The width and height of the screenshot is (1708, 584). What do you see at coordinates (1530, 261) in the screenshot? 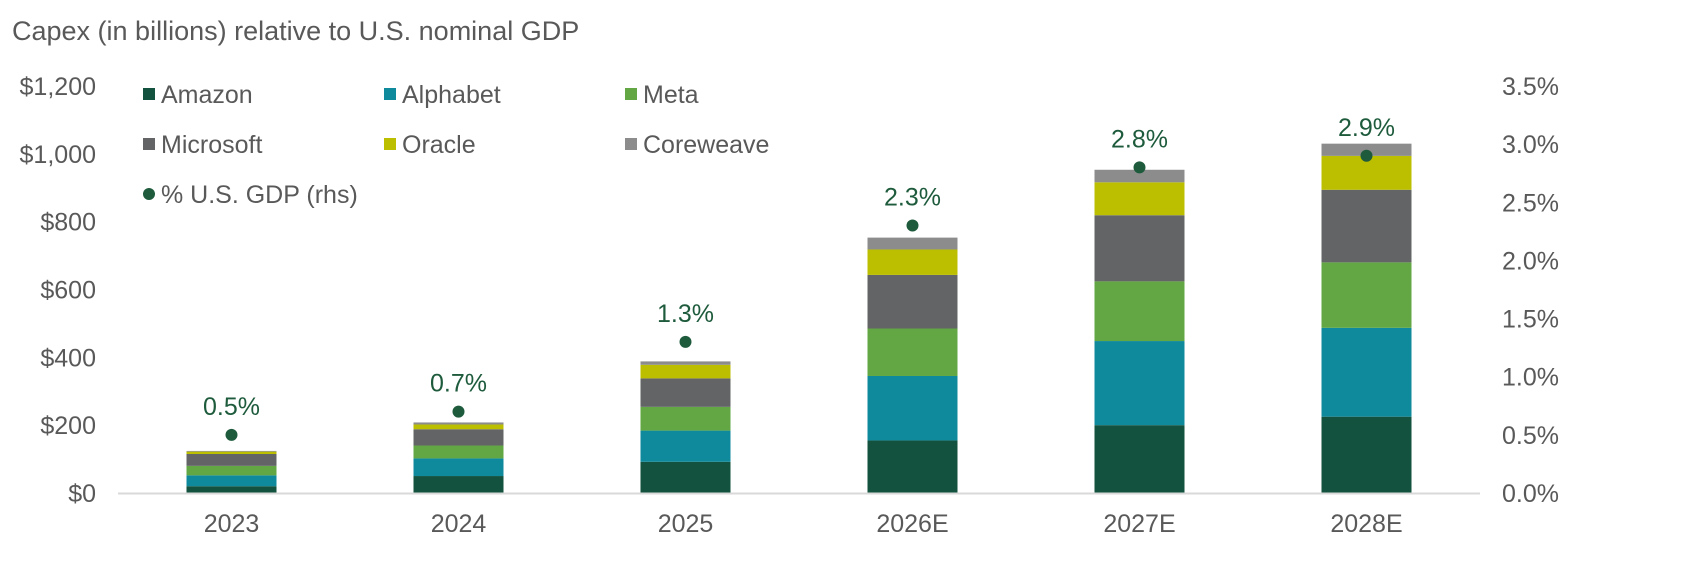
I see `y-right-tick-label: 2.0%` at bounding box center [1530, 261].